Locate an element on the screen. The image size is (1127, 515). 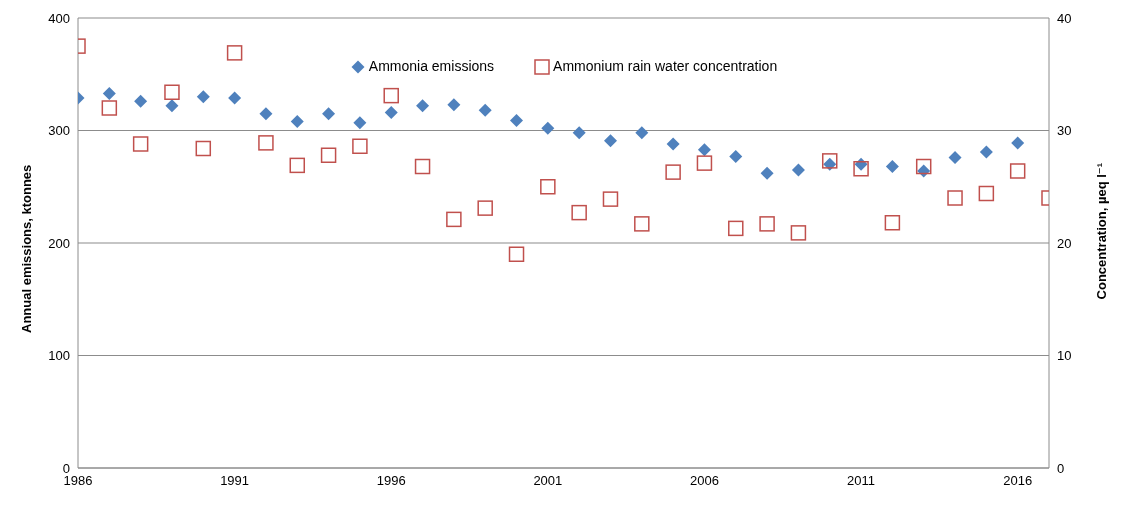
x-tick-label: 1986 is located at coordinates (78, 481).